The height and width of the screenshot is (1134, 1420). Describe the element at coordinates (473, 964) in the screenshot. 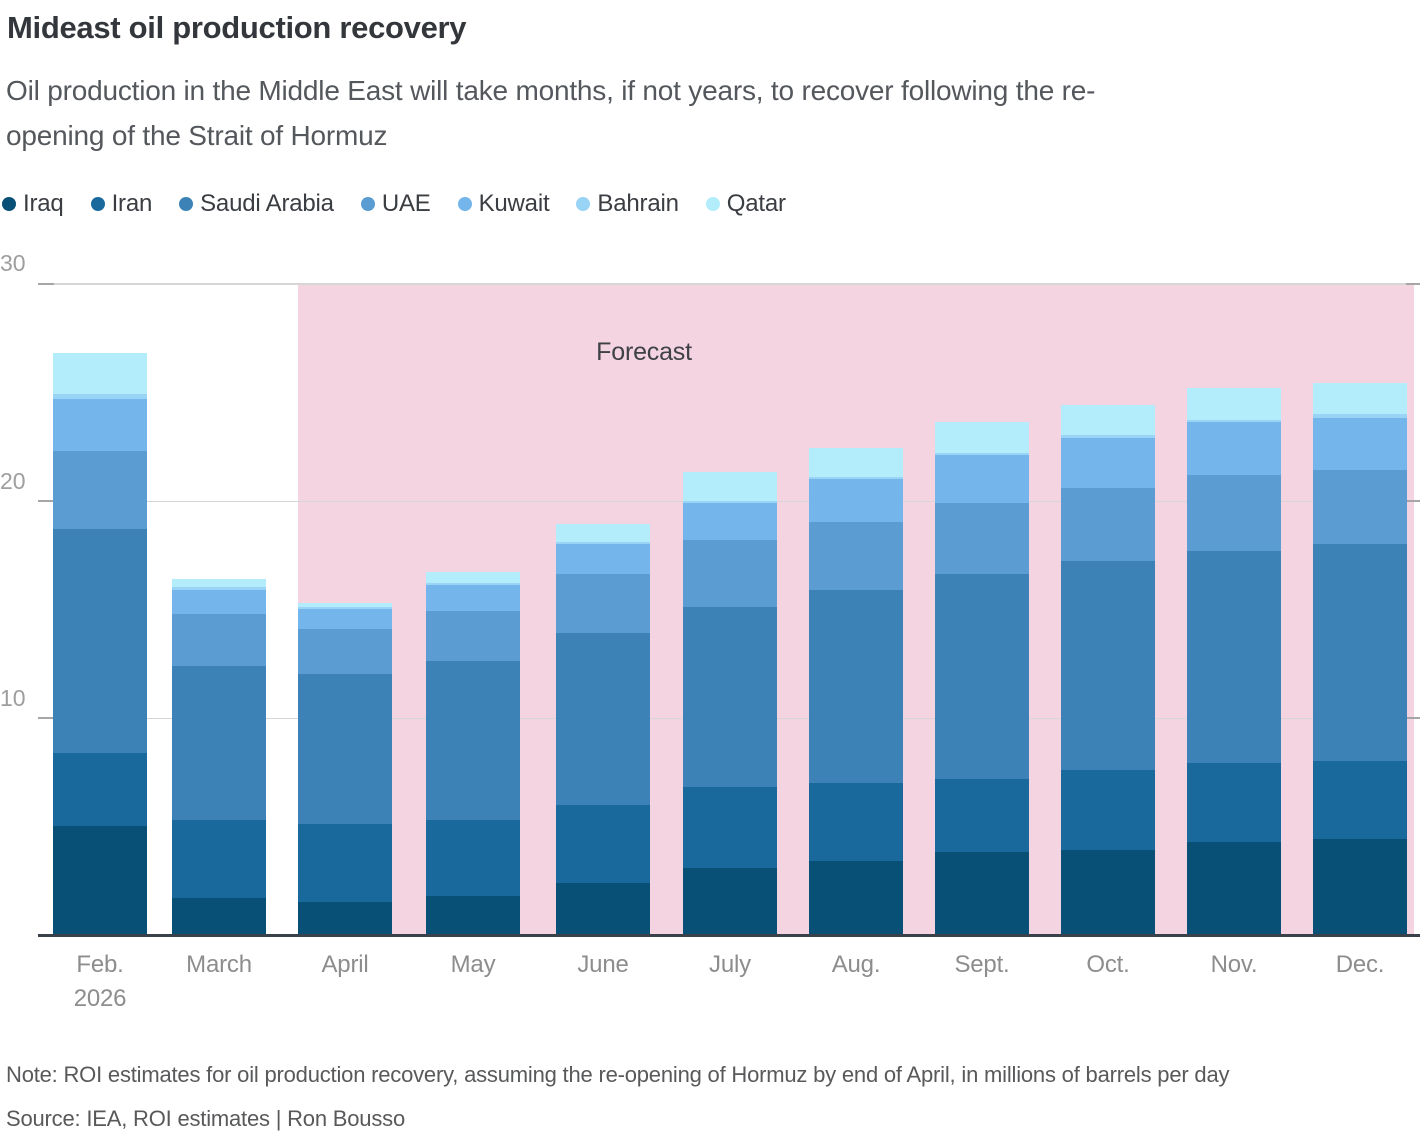

I see `x-axis-label-may: May` at that location.